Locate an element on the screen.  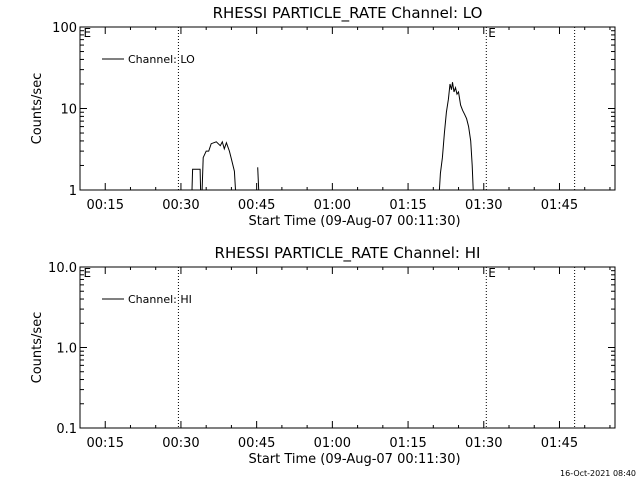
y-tick-label: 100 is located at coordinates (64, 28).